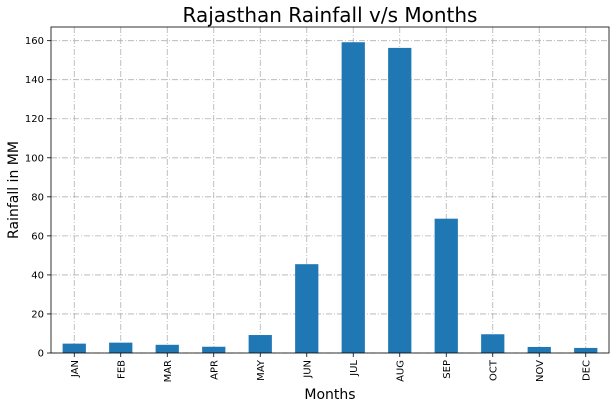 This screenshot has height=412, width=616. I want to click on bar-may, so click(260, 344).